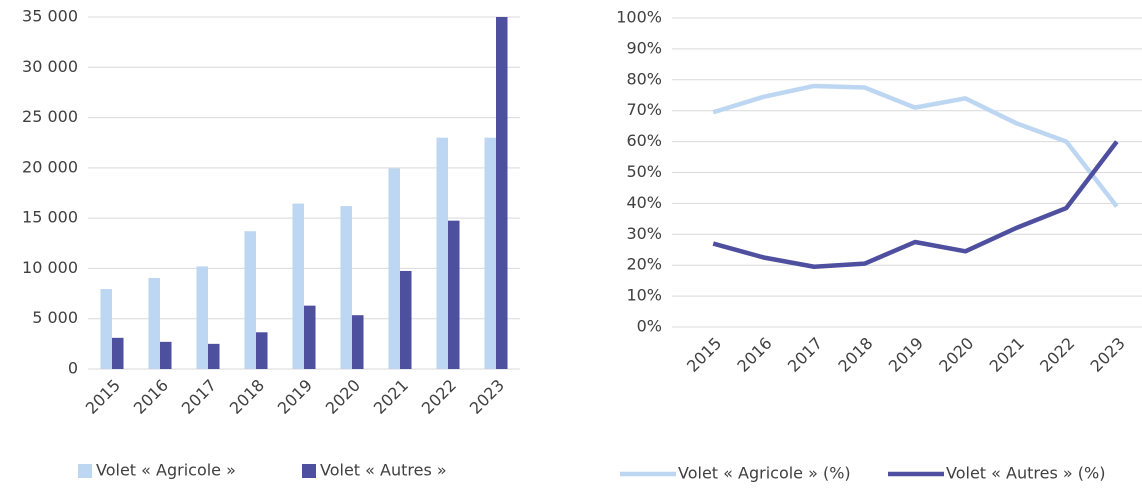 The height and width of the screenshot is (488, 1142). What do you see at coordinates (383, 470) in the screenshot?
I see `legend-label: Volet « Autres »` at bounding box center [383, 470].